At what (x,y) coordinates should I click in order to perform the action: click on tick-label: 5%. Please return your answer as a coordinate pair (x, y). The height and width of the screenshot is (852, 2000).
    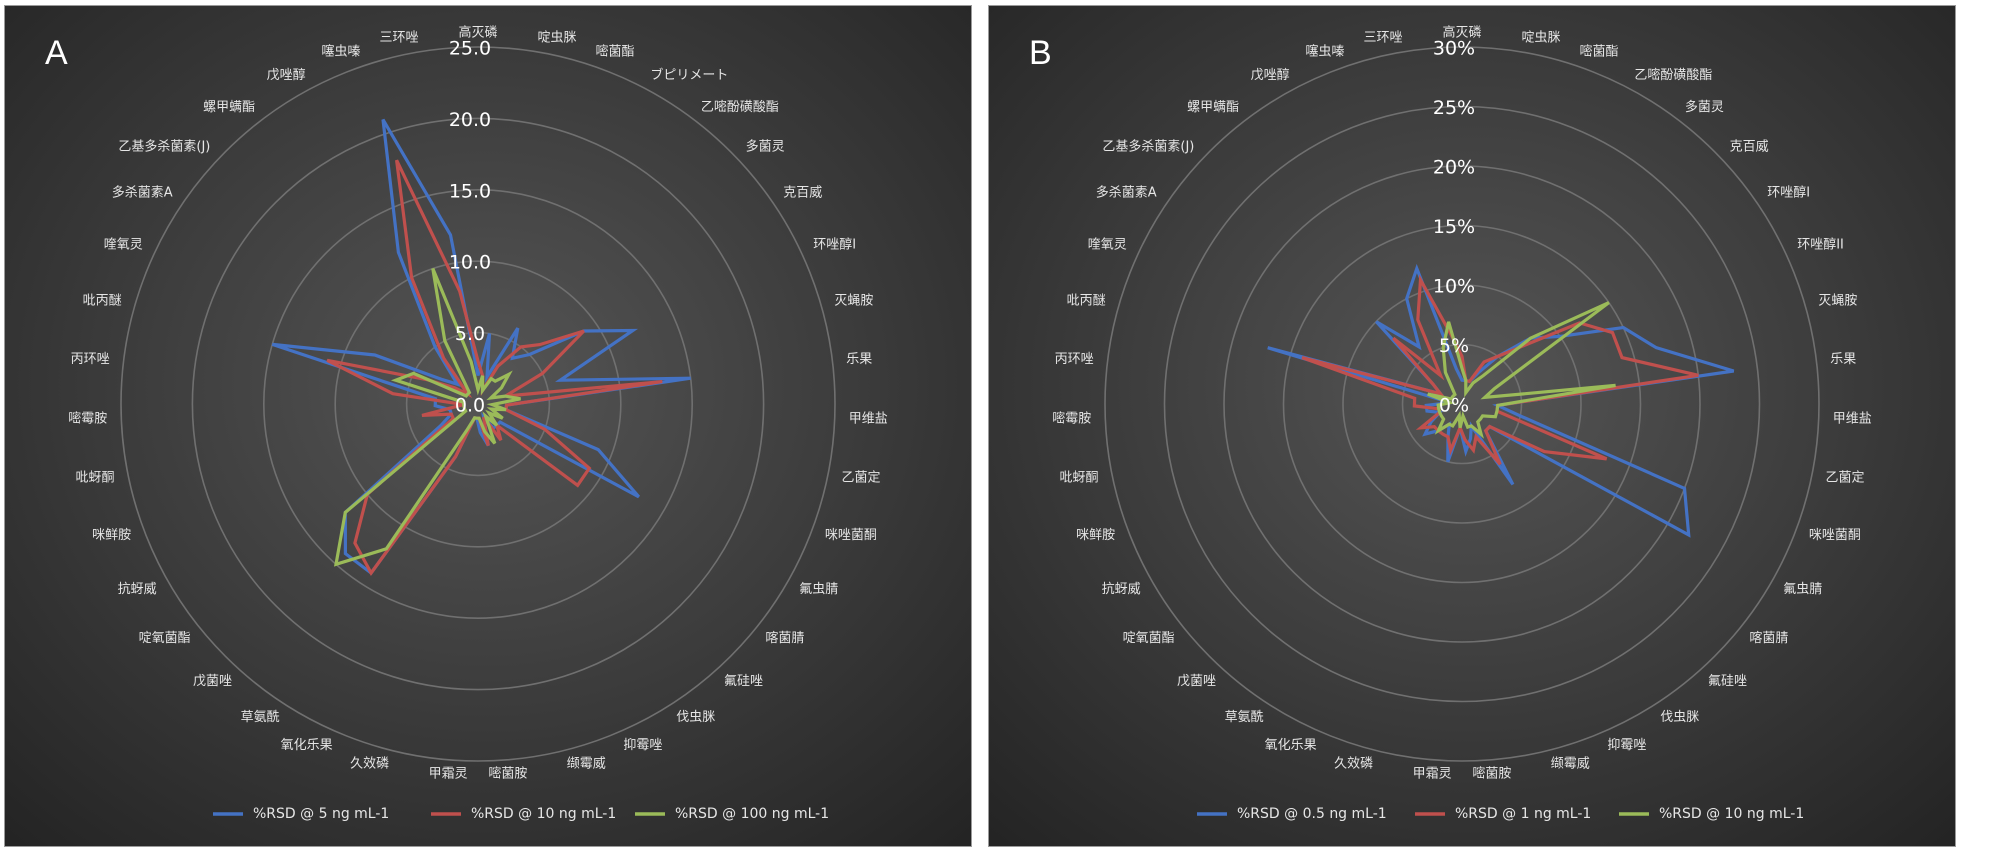
    Looking at the image, I should click on (1454, 346).